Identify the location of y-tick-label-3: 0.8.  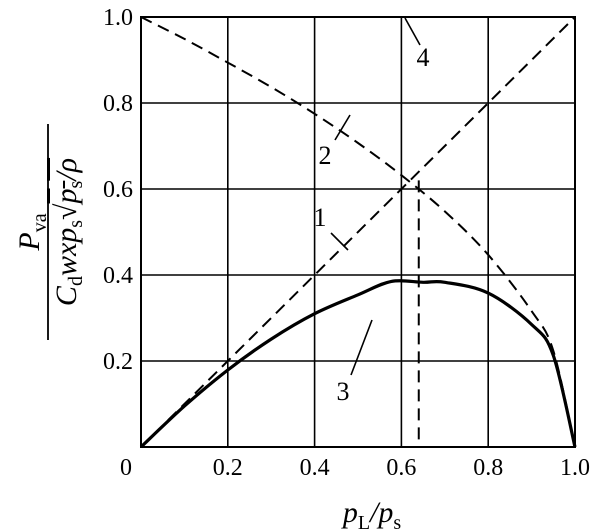
(118, 104).